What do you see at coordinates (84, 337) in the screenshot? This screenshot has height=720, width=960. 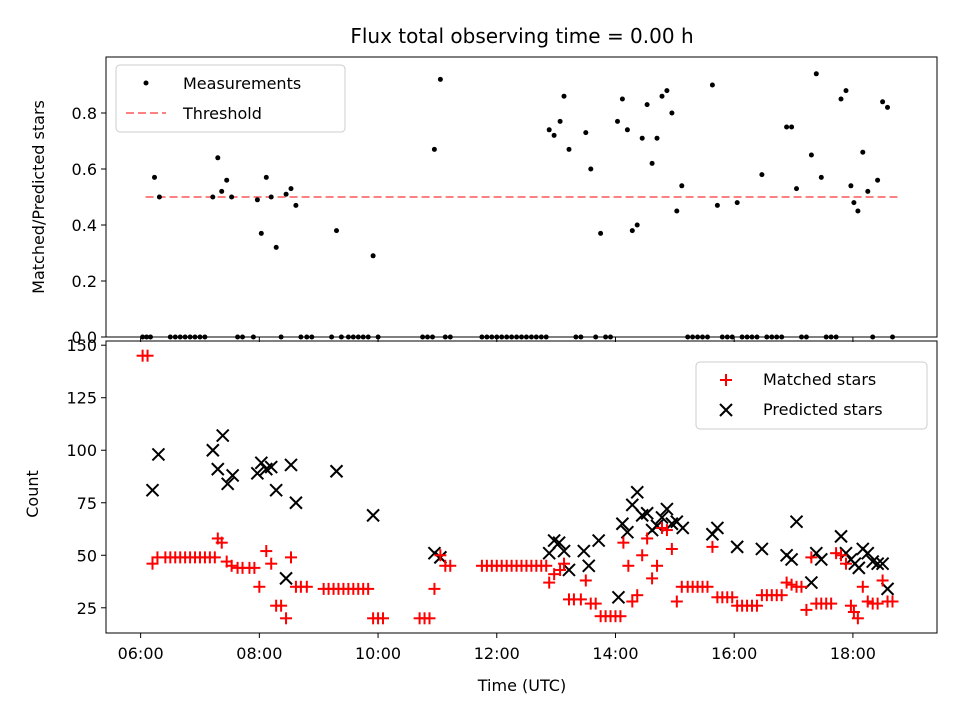 I see `top-y-tick-label: 0.0` at bounding box center [84, 337].